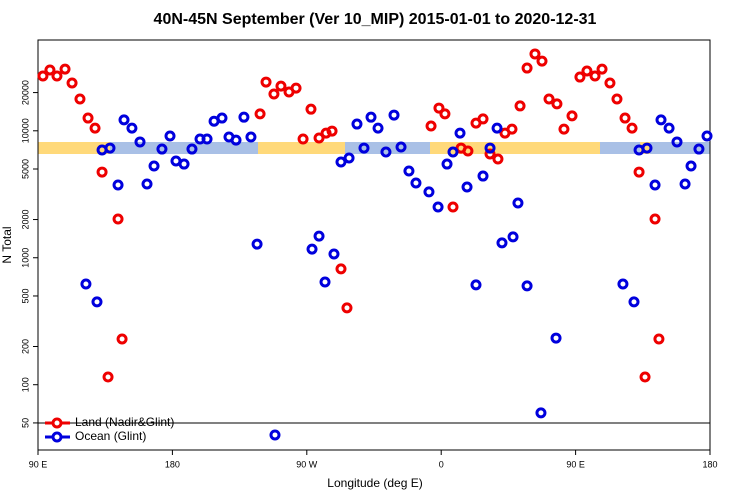  What do you see at coordinates (124, 422) in the screenshot?
I see `legend-label: Land (Nadir&Glint)` at bounding box center [124, 422].